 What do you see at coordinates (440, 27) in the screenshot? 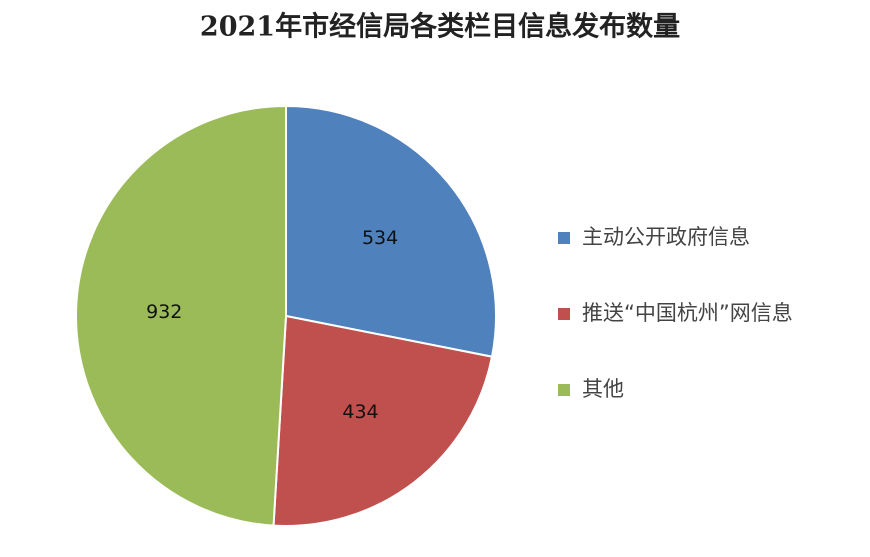
I see `chart-title: 2021年市经信局各类栏目信息发布数量` at bounding box center [440, 27].